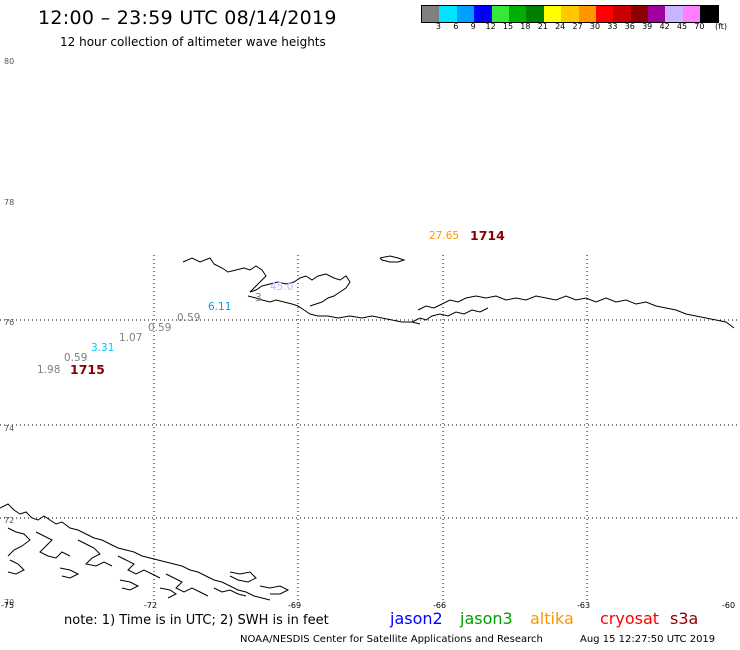 The width and height of the screenshot is (740, 650). I want to click on wave-height-value: 27.65, so click(444, 236).